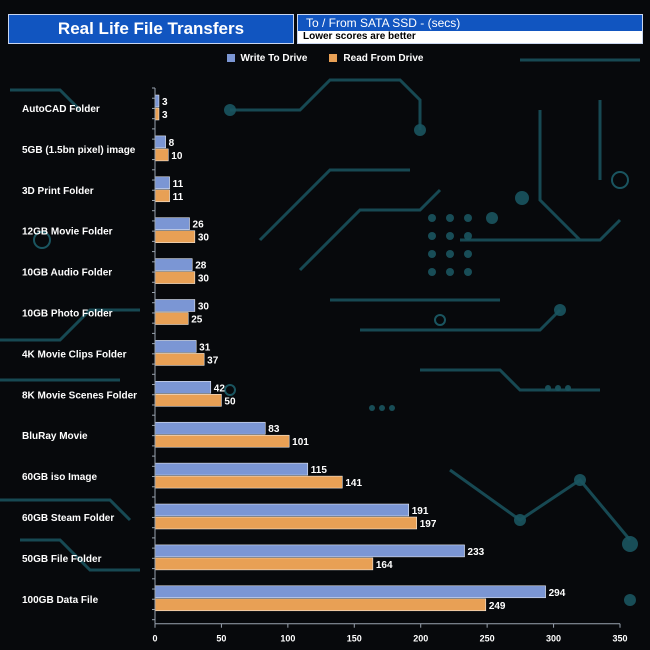 The width and height of the screenshot is (650, 650). I want to click on x-tick-label: 150, so click(354, 639).